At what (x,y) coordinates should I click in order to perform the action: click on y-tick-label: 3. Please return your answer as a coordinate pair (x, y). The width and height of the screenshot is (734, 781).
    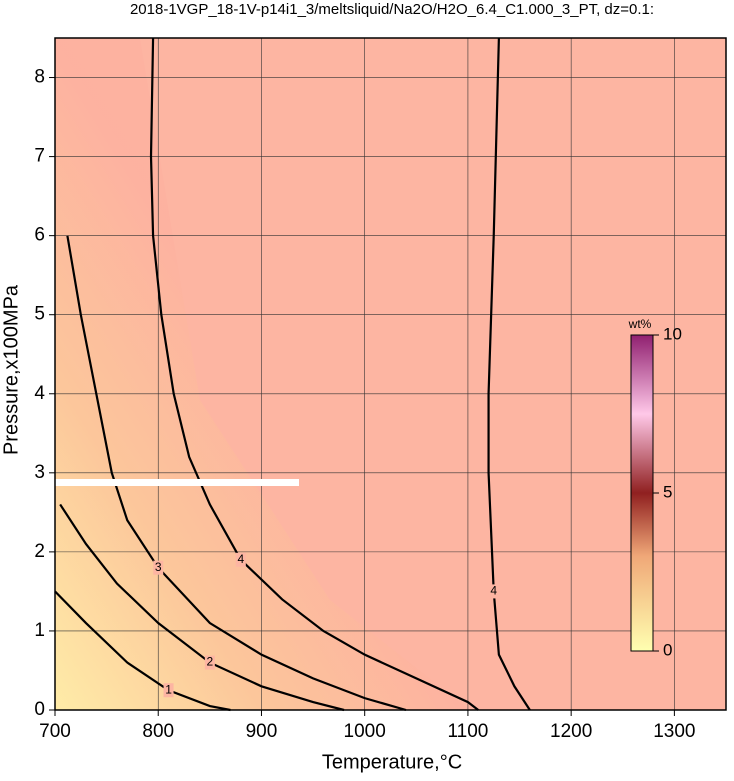
    Looking at the image, I should click on (39, 472).